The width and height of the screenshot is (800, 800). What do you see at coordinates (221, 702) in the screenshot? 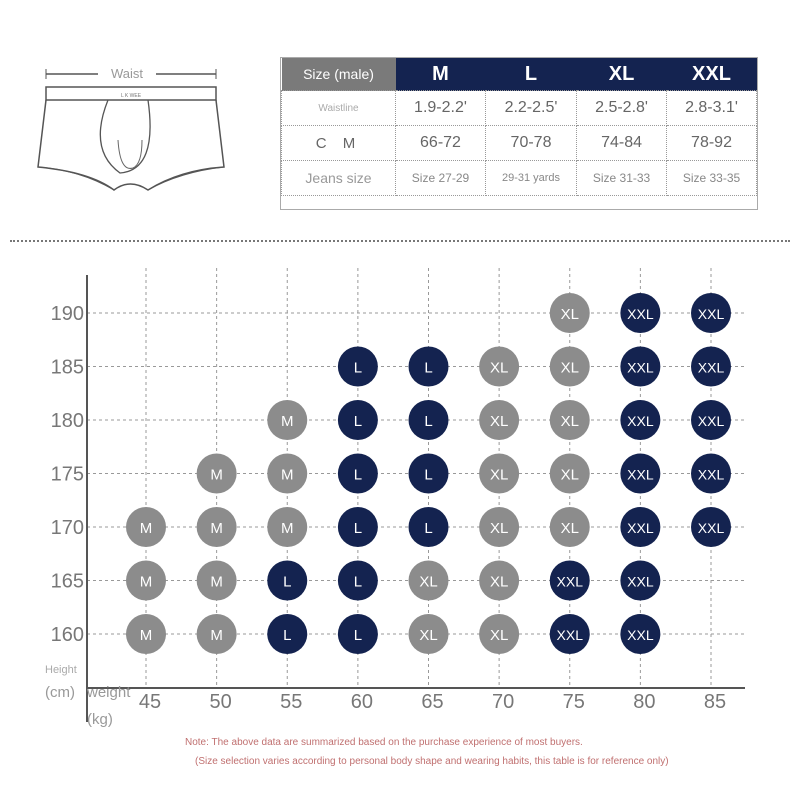
I see `x-tick-label: 50` at bounding box center [221, 702].